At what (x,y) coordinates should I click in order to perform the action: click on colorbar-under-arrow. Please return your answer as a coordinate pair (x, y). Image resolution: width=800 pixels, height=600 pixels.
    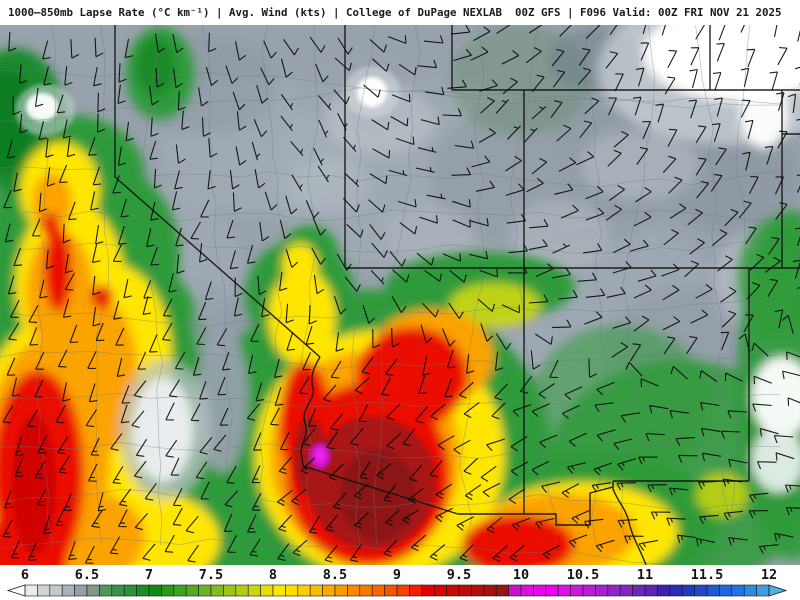
    Looking at the image, I should click on (16, 590).